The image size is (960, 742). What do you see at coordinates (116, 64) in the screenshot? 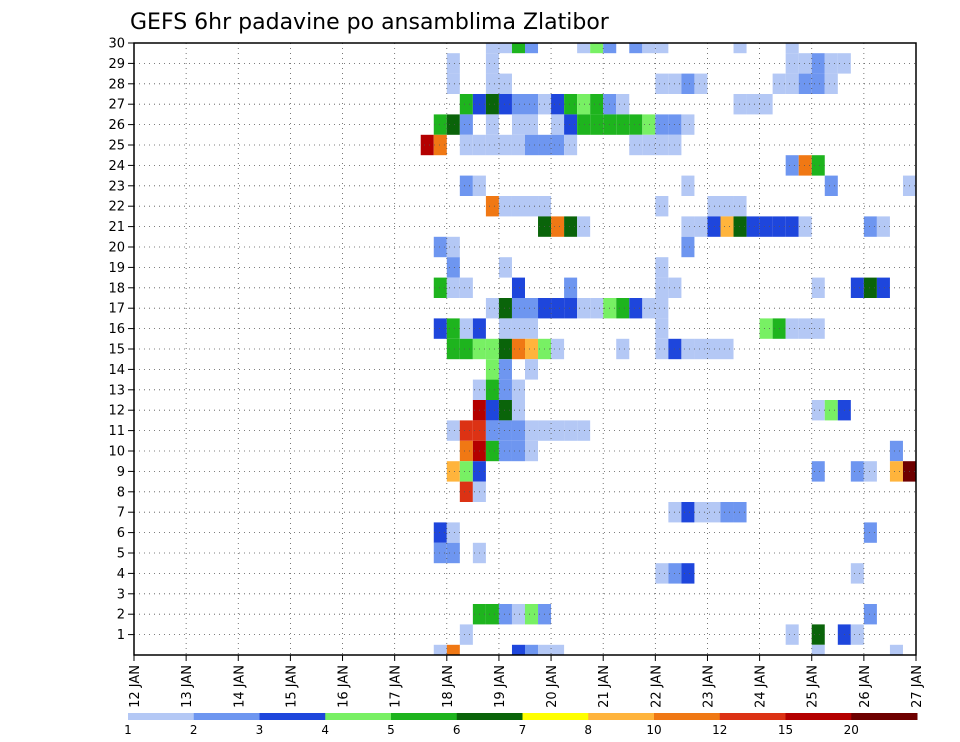
I see `y-tick-label: 29` at bounding box center [116, 64].